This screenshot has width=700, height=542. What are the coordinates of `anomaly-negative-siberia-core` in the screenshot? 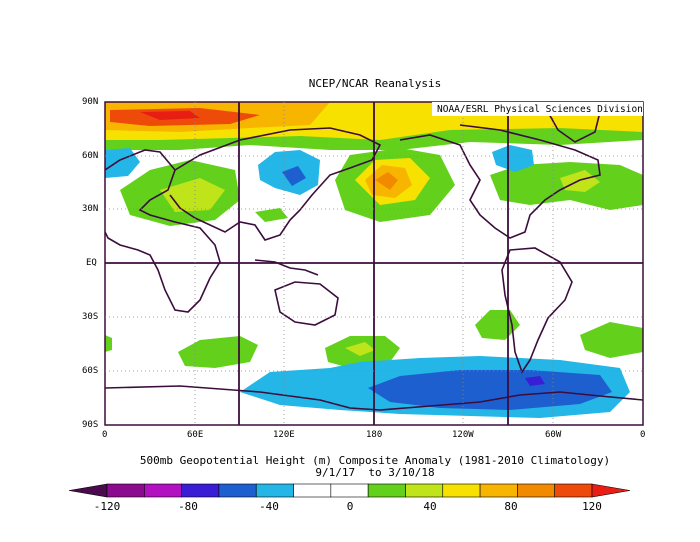 It's located at (294, 176).